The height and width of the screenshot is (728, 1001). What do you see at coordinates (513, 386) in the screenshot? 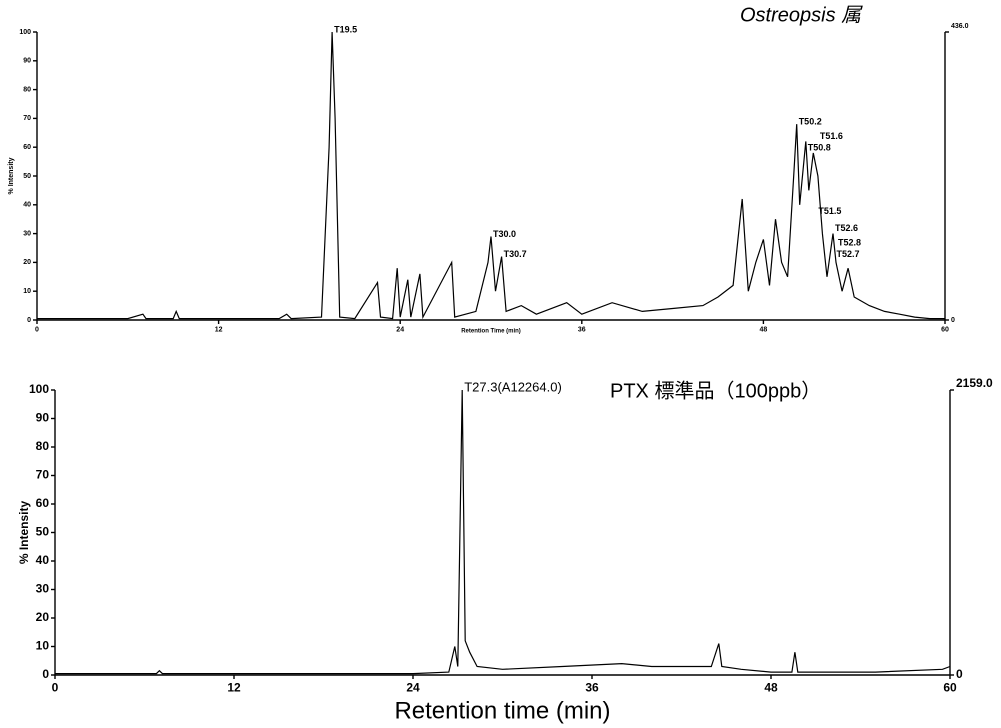
I see `peak-label: T27.3(A12264.0)` at bounding box center [513, 386].